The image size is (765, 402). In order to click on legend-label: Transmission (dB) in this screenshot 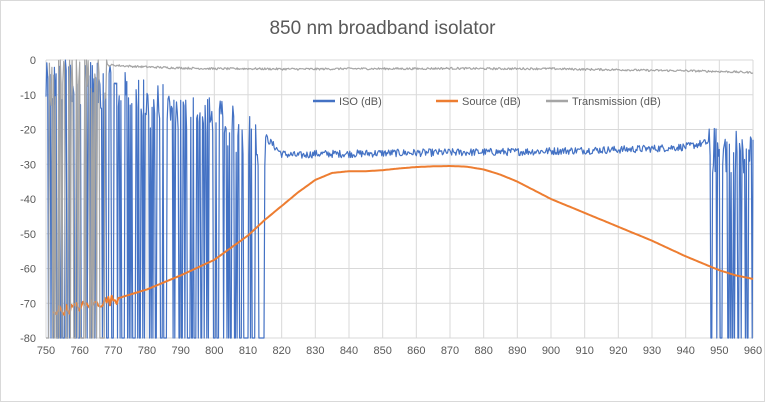, I will do `click(616, 102)`.